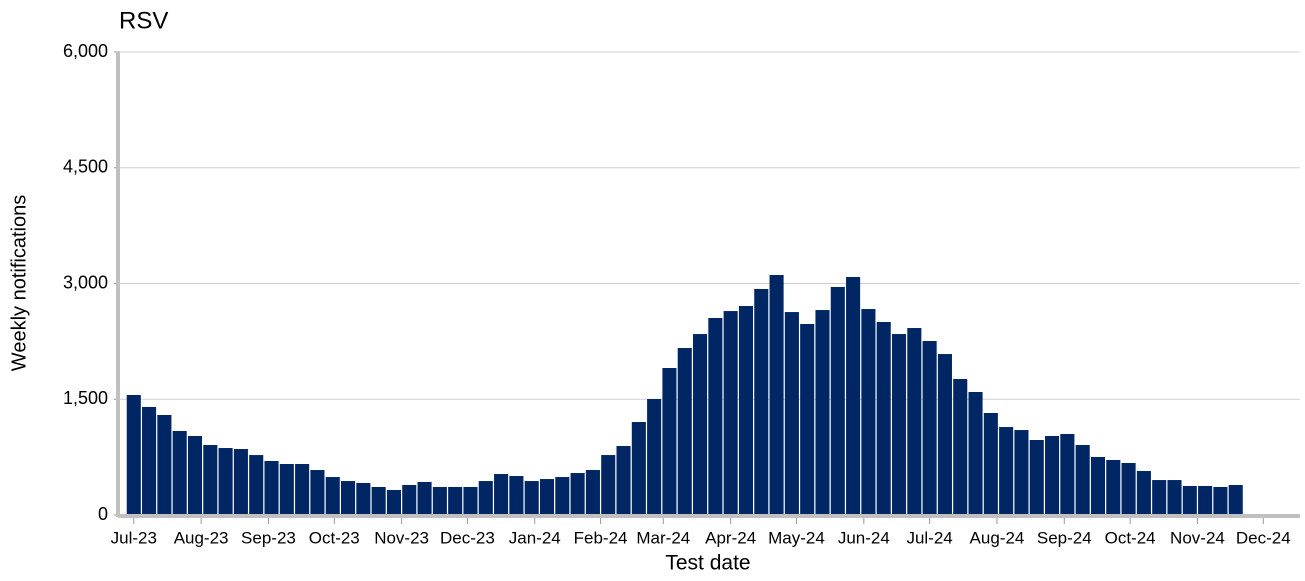  I want to click on x-tick-label: Jul-23, so click(134, 537).